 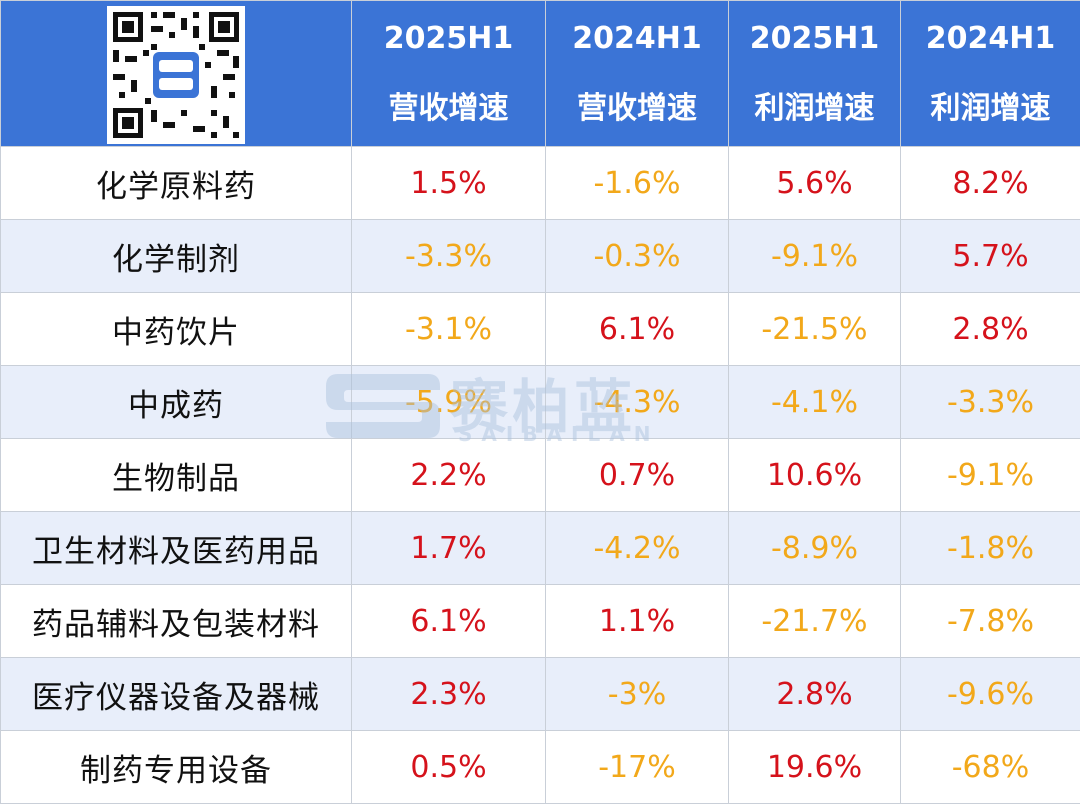 I want to click on row-category: 生物制品, so click(x=176, y=475).